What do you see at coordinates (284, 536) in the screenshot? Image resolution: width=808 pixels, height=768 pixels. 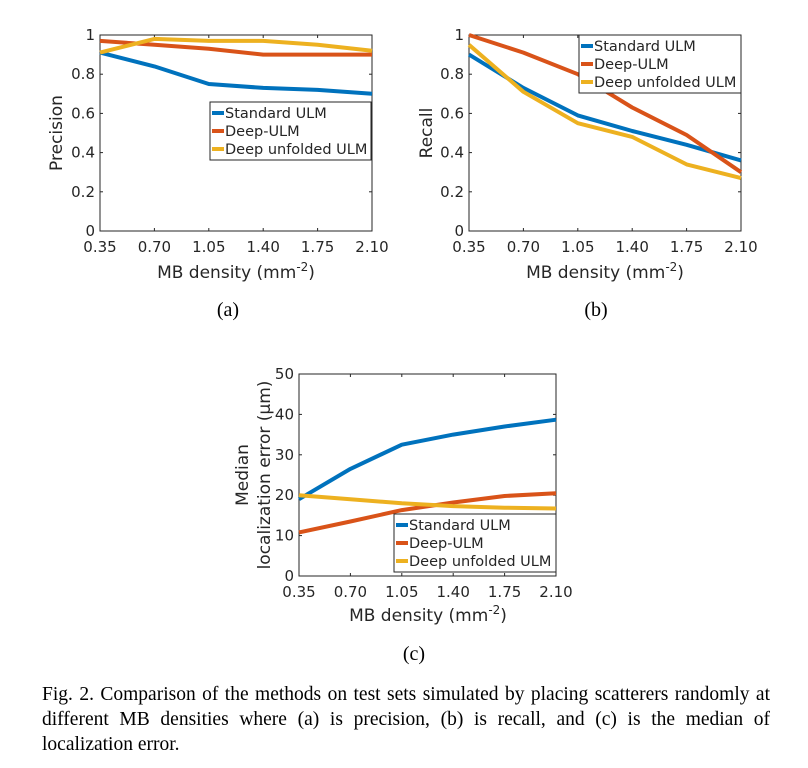 I see `y-tick-label: 10` at bounding box center [284, 536].